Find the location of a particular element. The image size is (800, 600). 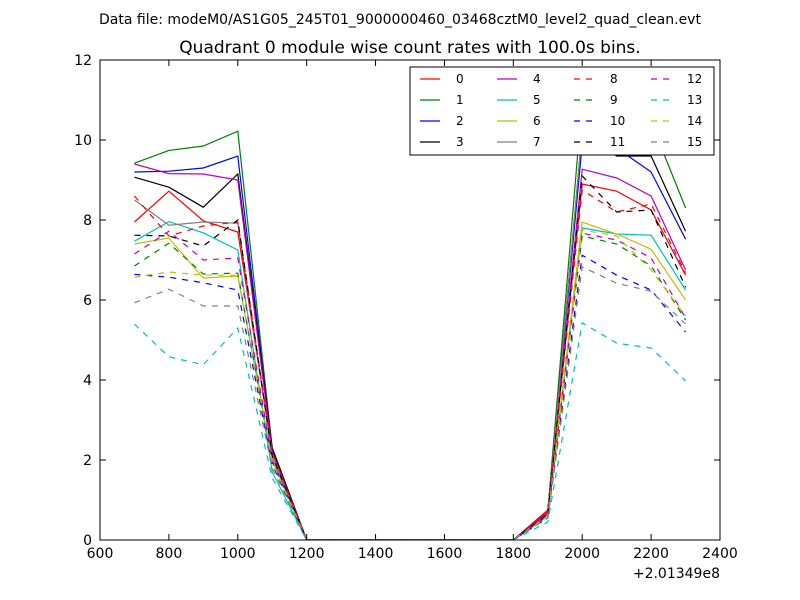

x-tick-label: 1400 is located at coordinates (376, 554).